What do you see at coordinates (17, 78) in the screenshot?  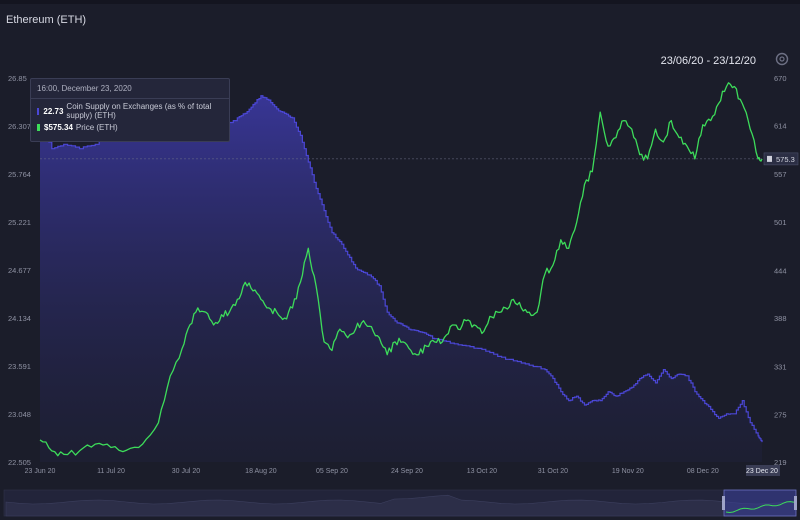 I see `y-left-tick-label: 26.85` at bounding box center [17, 78].